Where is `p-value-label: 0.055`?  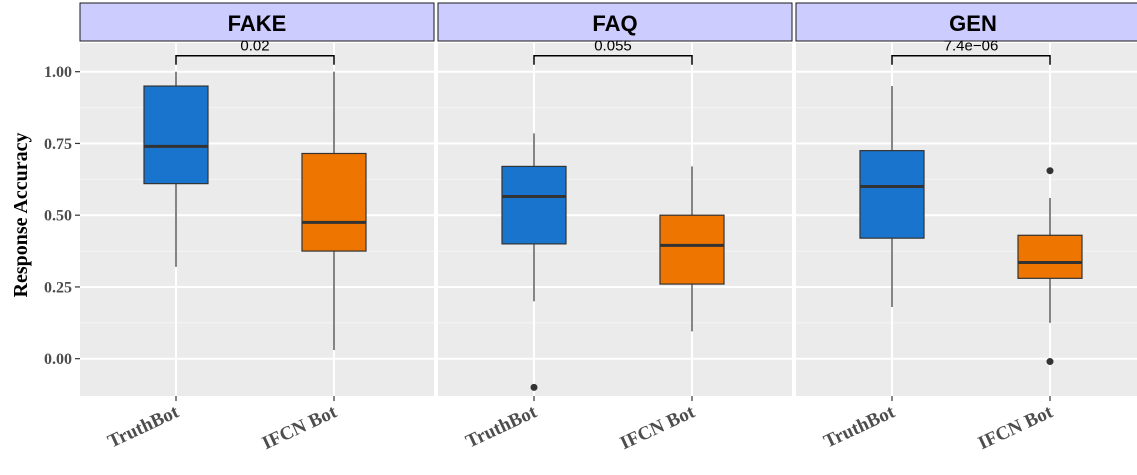 p-value-label: 0.055 is located at coordinates (613, 46).